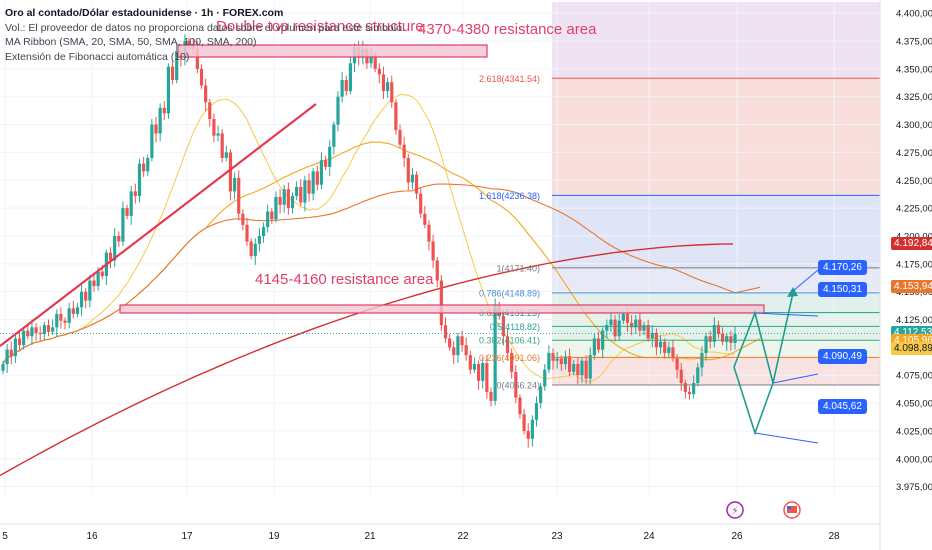 This screenshot has height=550, width=932. I want to click on projection-target-label: 4.150,31, so click(842, 290).